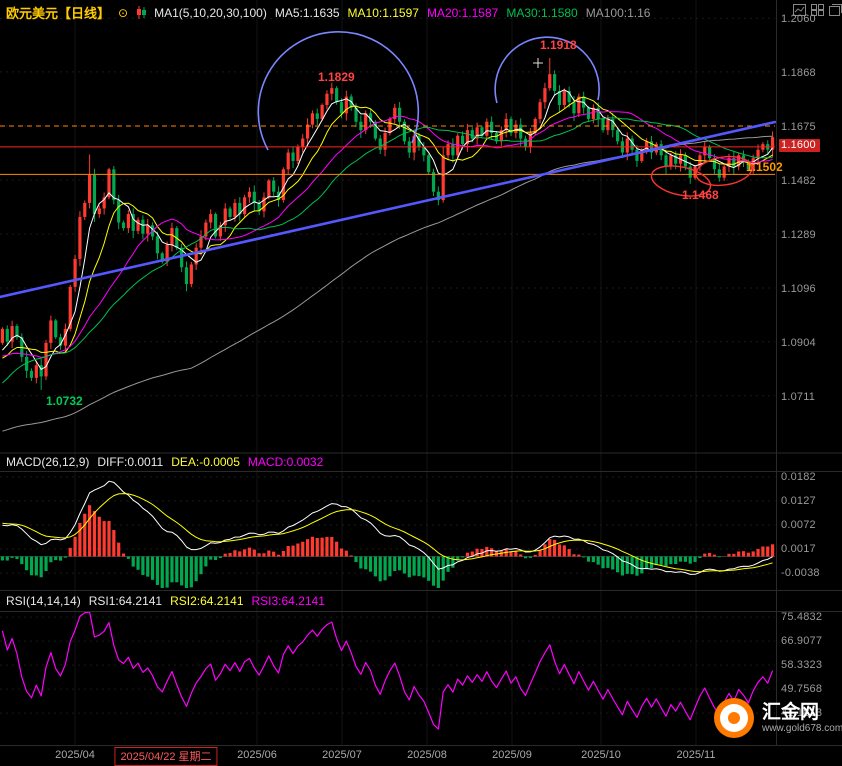  What do you see at coordinates (764, 167) in the screenshot?
I see `price-annotation: 1.1502` at bounding box center [764, 167].